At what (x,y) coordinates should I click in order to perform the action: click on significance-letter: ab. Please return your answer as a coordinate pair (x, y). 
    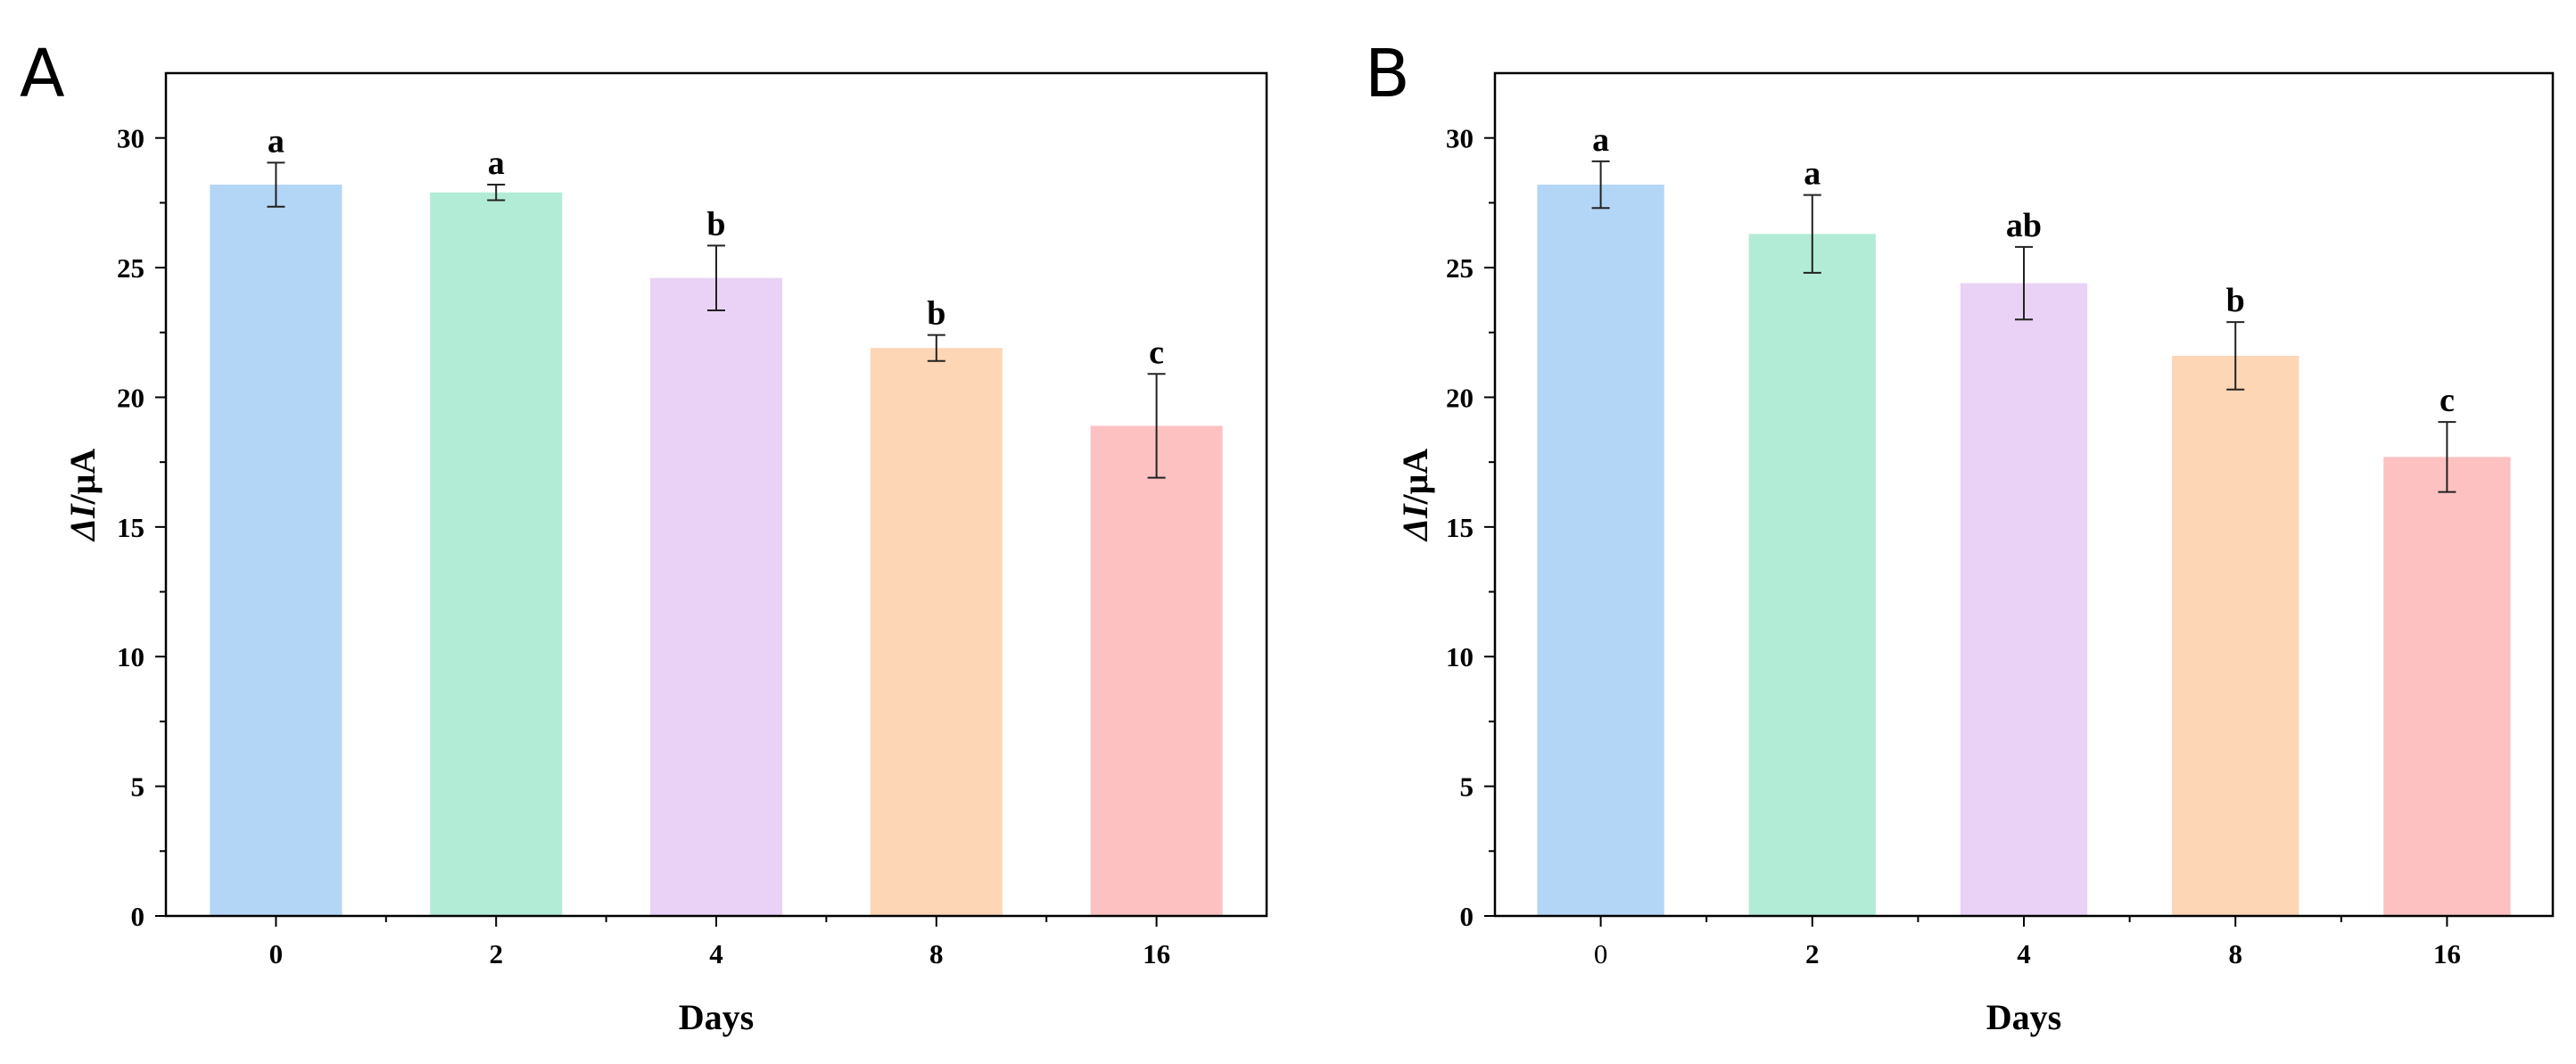
    Looking at the image, I should click on (2024, 226).